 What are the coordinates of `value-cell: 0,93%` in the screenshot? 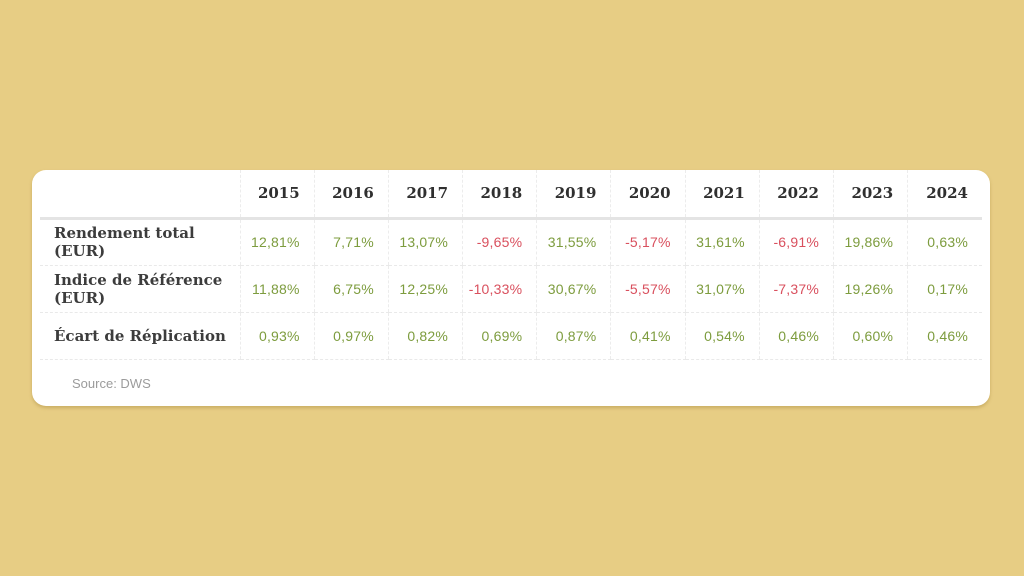 It's located at (277, 336).